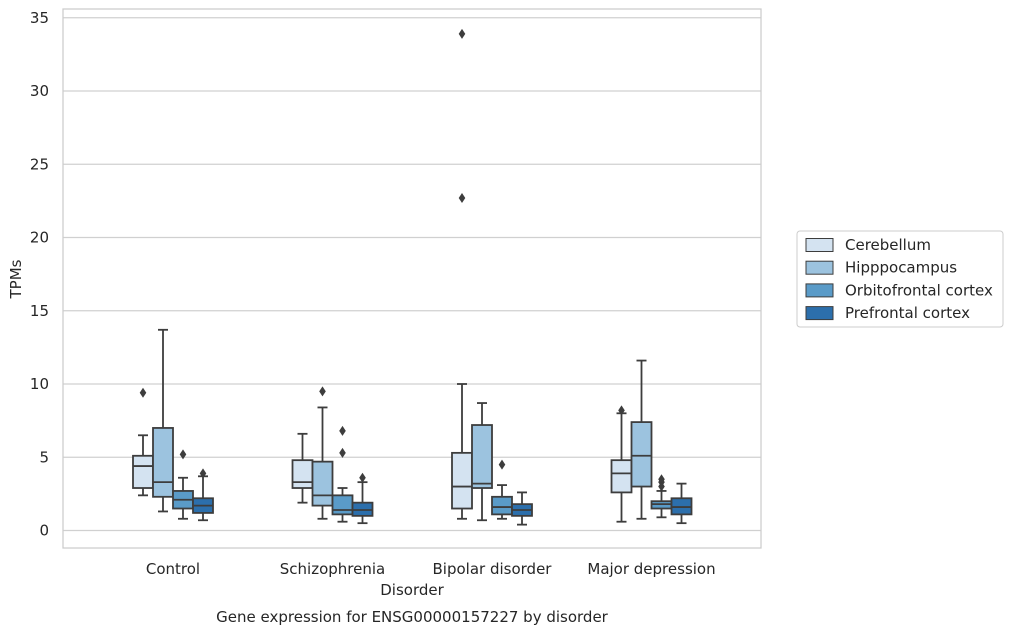 The image size is (1013, 634). Describe the element at coordinates (39, 164) in the screenshot. I see `y-tick-label: 25` at that location.